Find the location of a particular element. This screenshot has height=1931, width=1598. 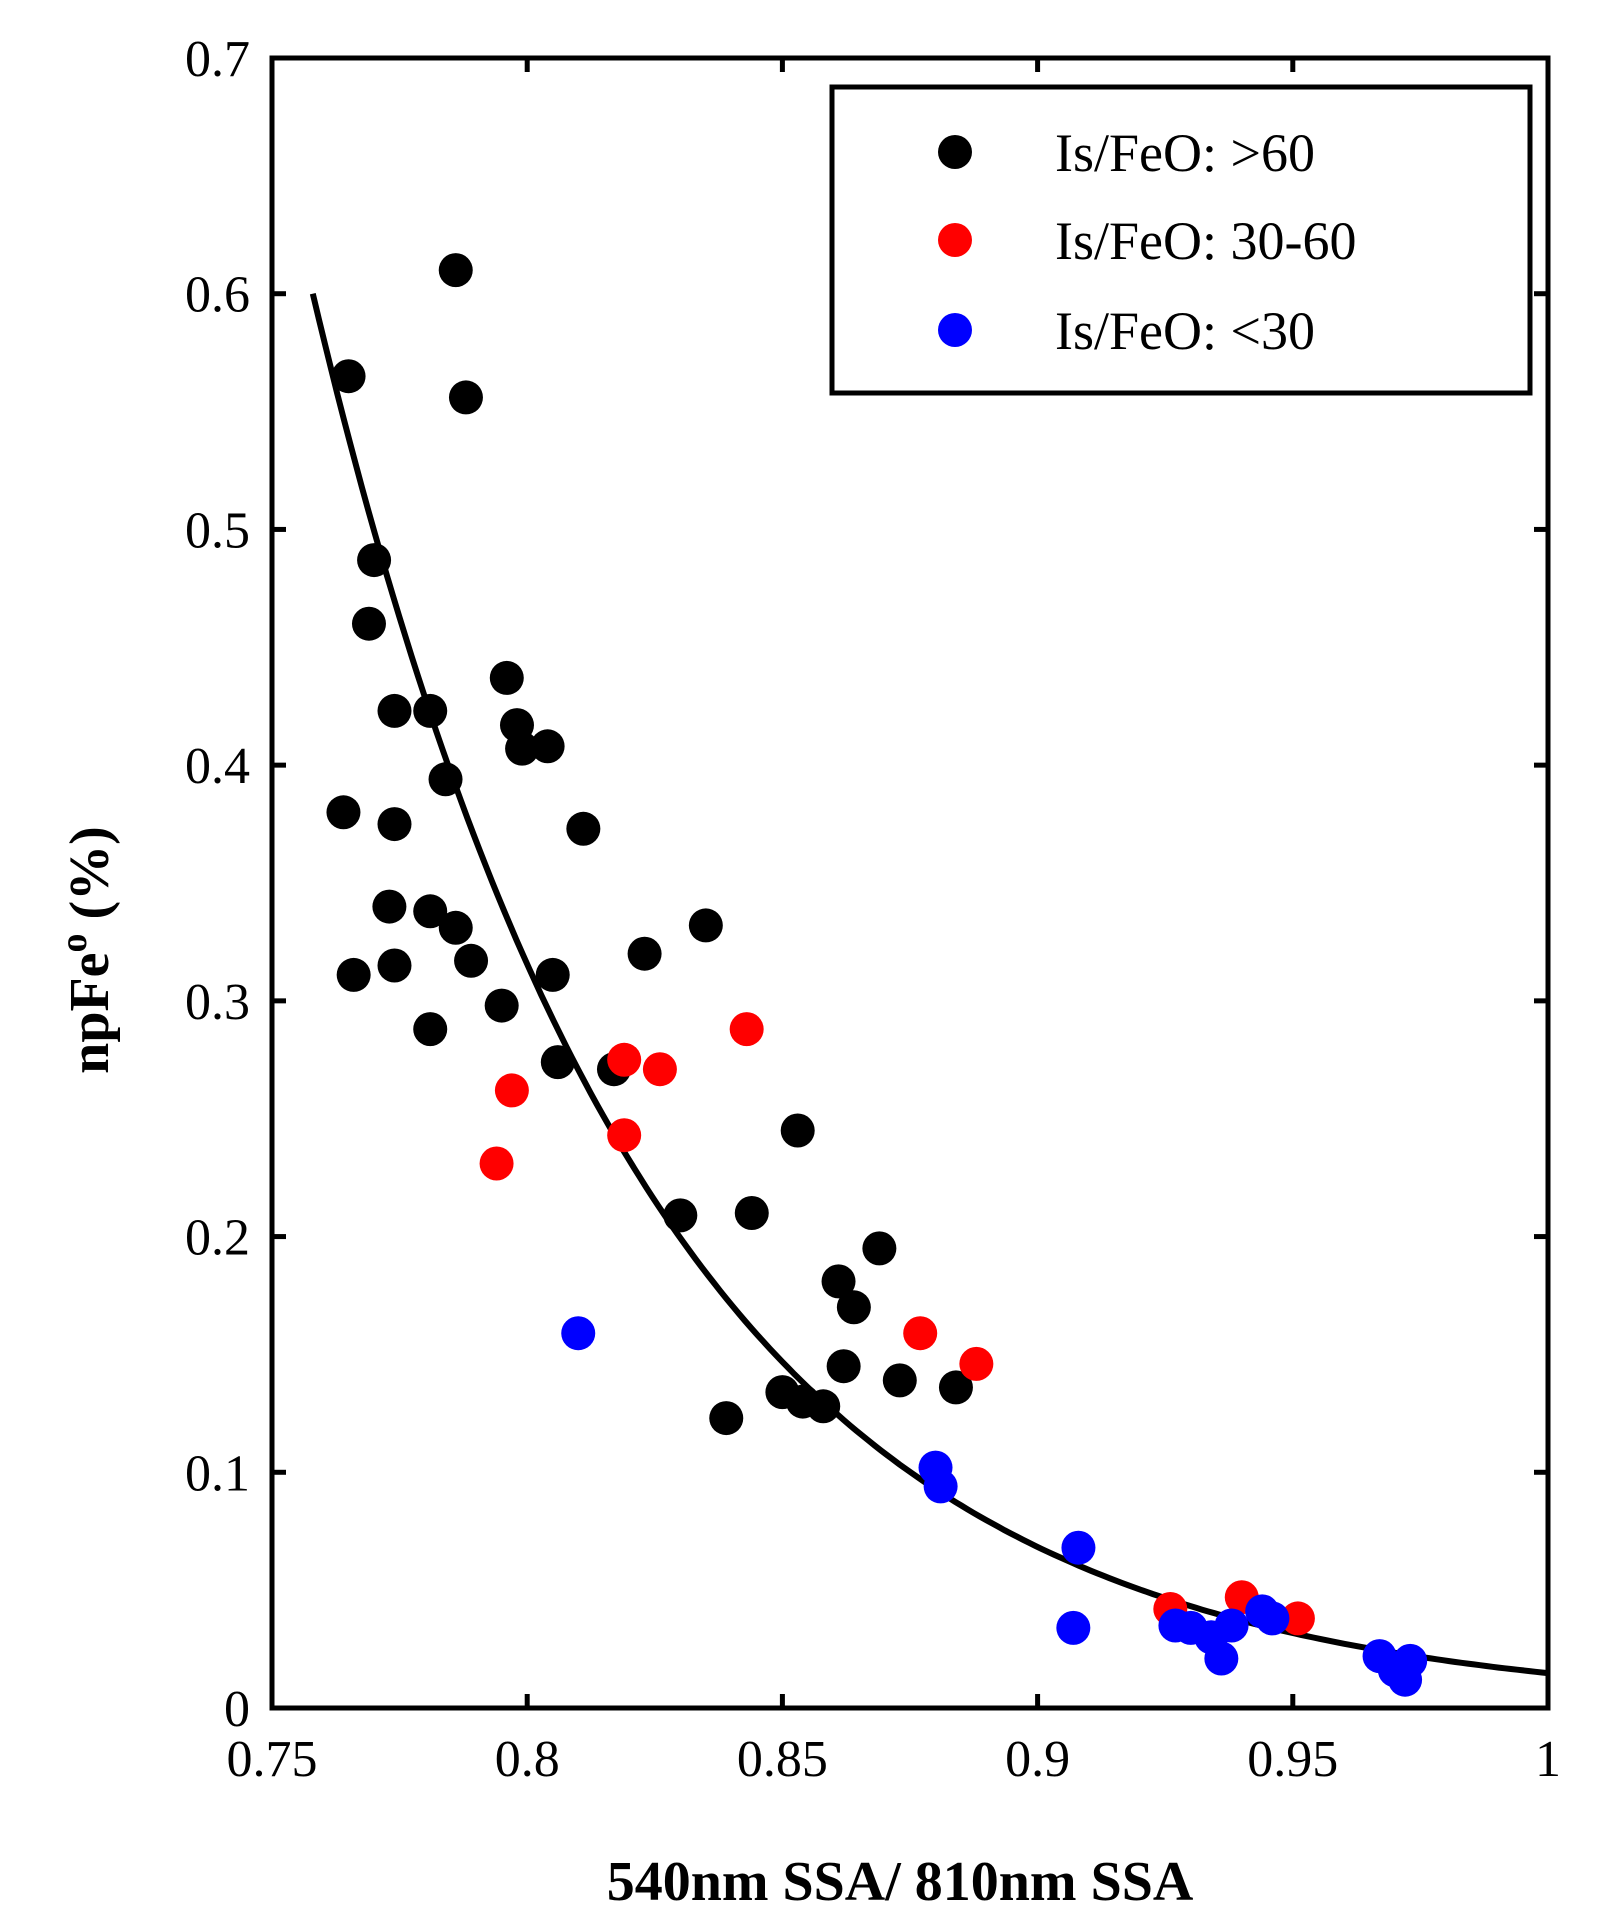

x-tick-labels: 0.75 0.8 0.85 0.9 0.95 1 is located at coordinates (894, 1759).